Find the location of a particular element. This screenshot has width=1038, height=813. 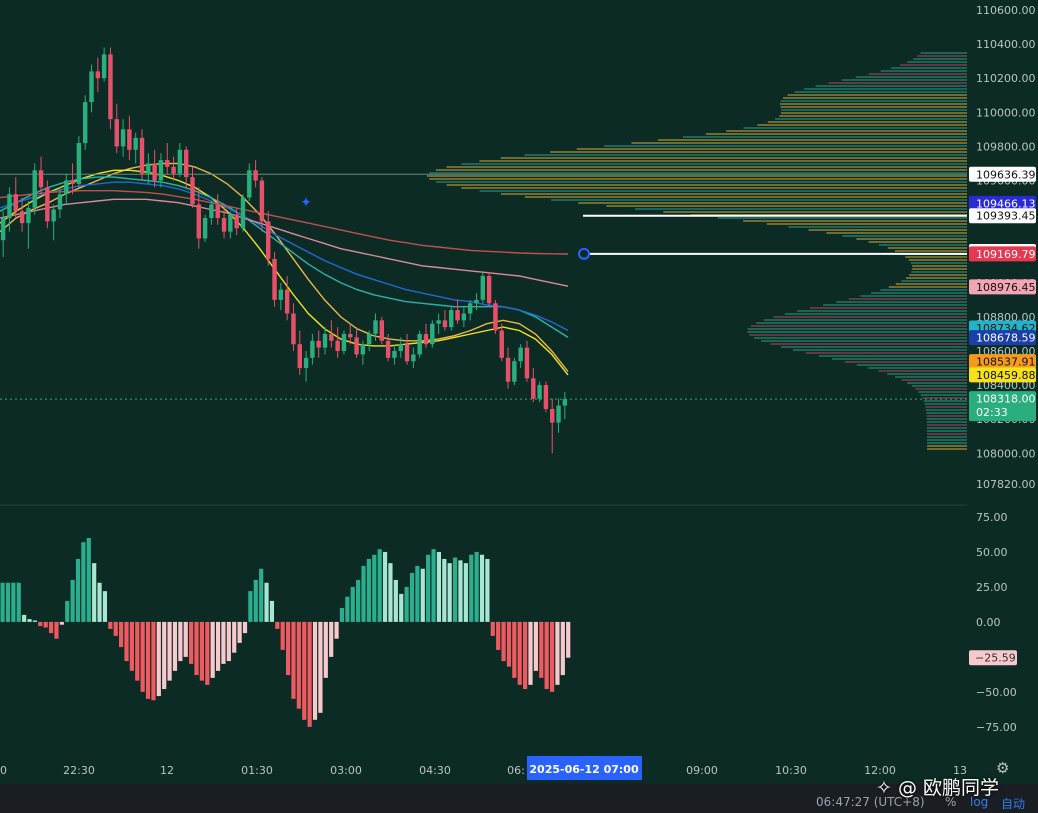

oscillator-tick-label: −50.00 is located at coordinates (996, 692).